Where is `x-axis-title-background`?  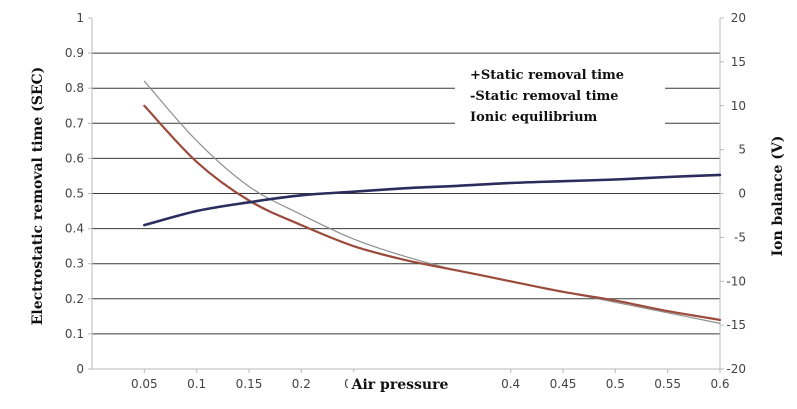
x-axis-title-background is located at coordinates (400, 384).